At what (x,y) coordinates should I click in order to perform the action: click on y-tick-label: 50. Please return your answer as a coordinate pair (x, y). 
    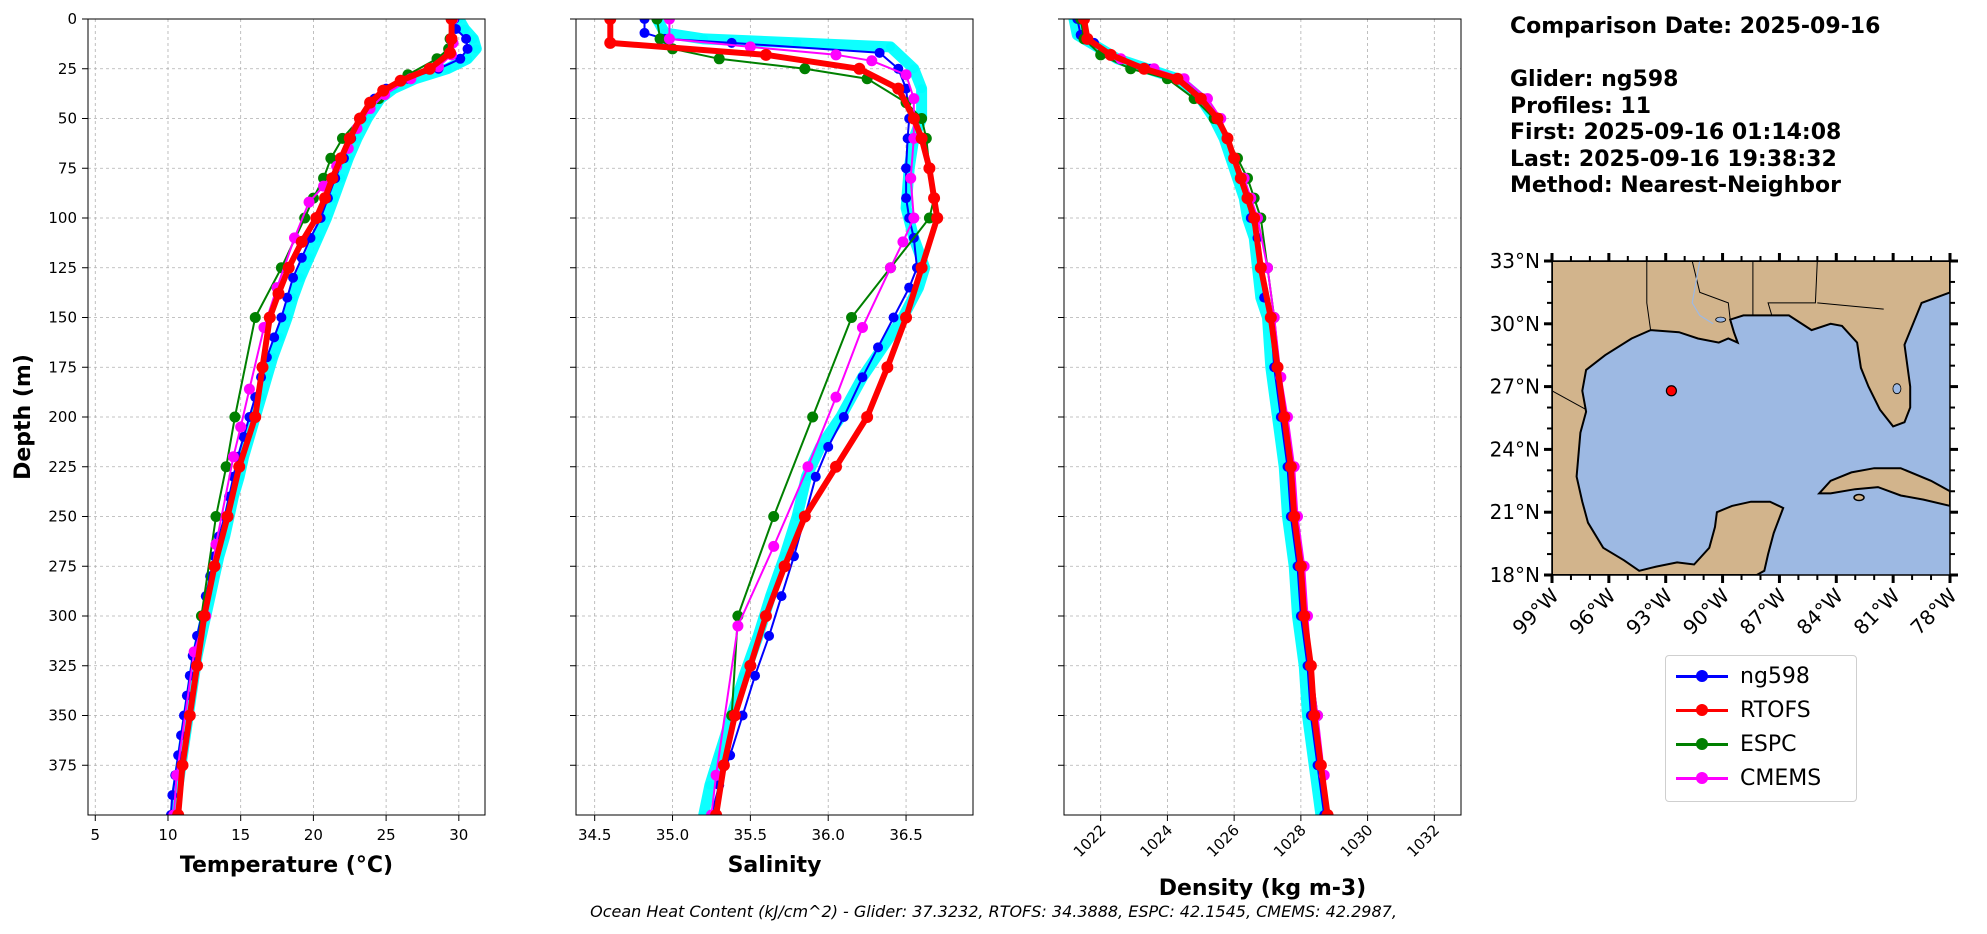
    Looking at the image, I should click on (67, 119).